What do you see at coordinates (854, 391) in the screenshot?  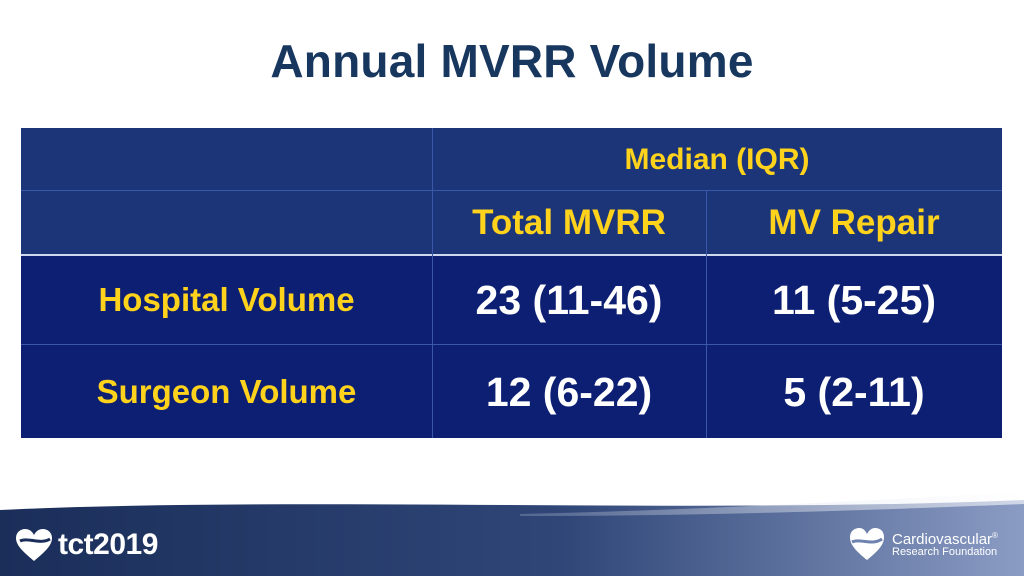 I see `cell-surgeon-mv-repair: 5 (2-11)` at bounding box center [854, 391].